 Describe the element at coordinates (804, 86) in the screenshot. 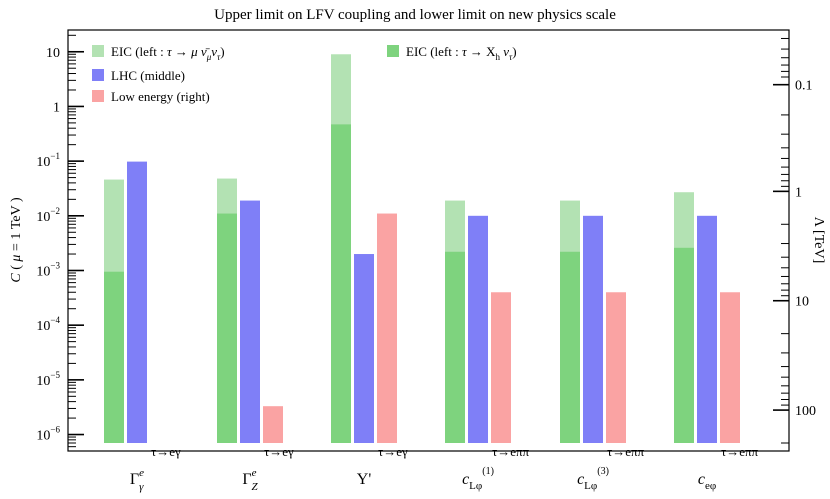

I see `y2-tick-label: 0.1` at that location.